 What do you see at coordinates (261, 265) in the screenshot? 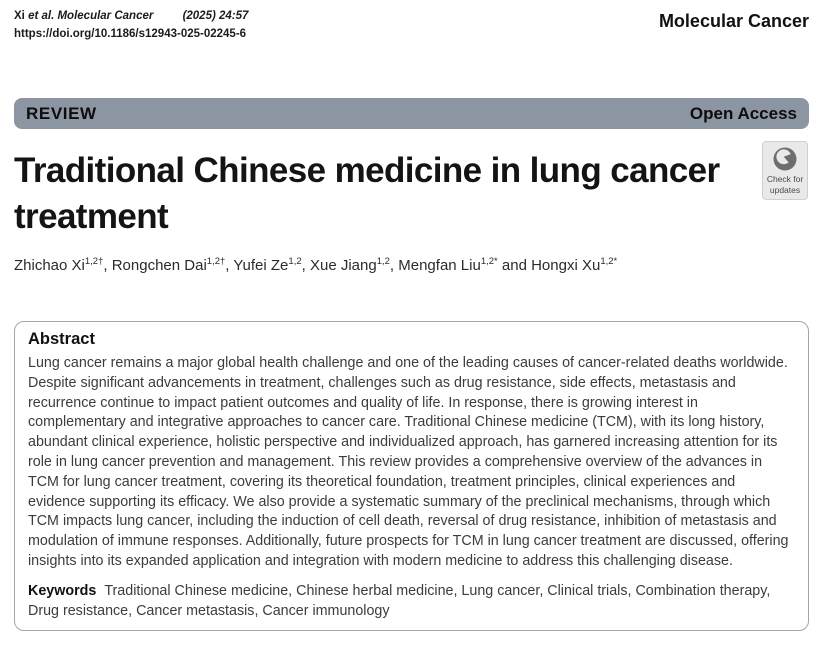
I see `author-name: Yufei Ze` at bounding box center [261, 265].